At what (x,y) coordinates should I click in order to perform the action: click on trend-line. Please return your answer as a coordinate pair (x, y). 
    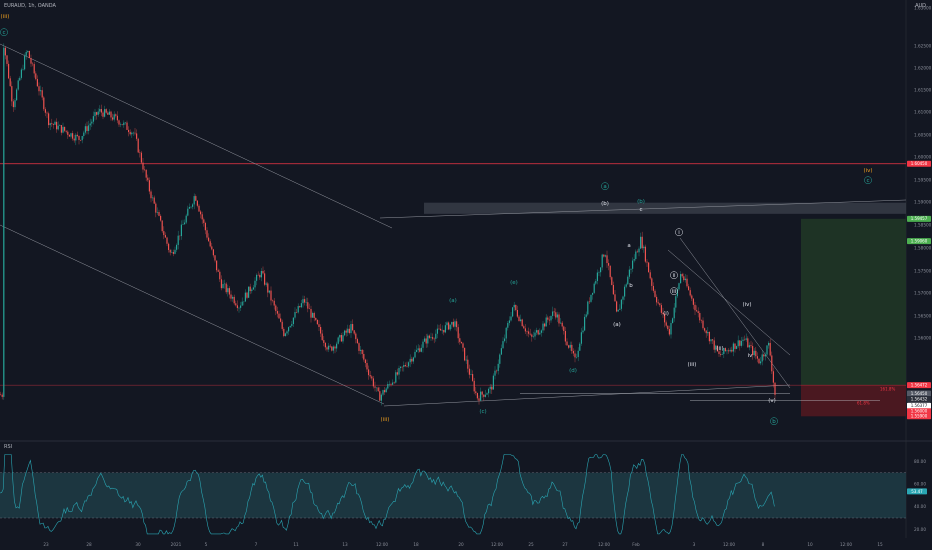
    Looking at the image, I should click on (192, 314).